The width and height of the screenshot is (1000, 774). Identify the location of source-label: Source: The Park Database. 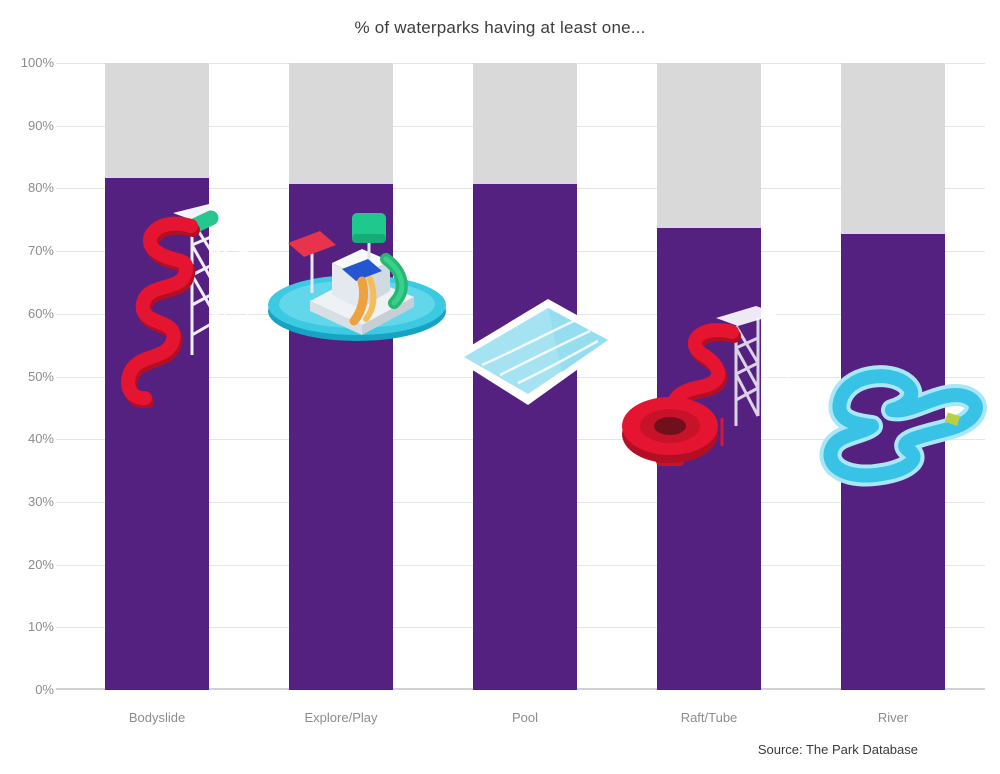
(837, 749).